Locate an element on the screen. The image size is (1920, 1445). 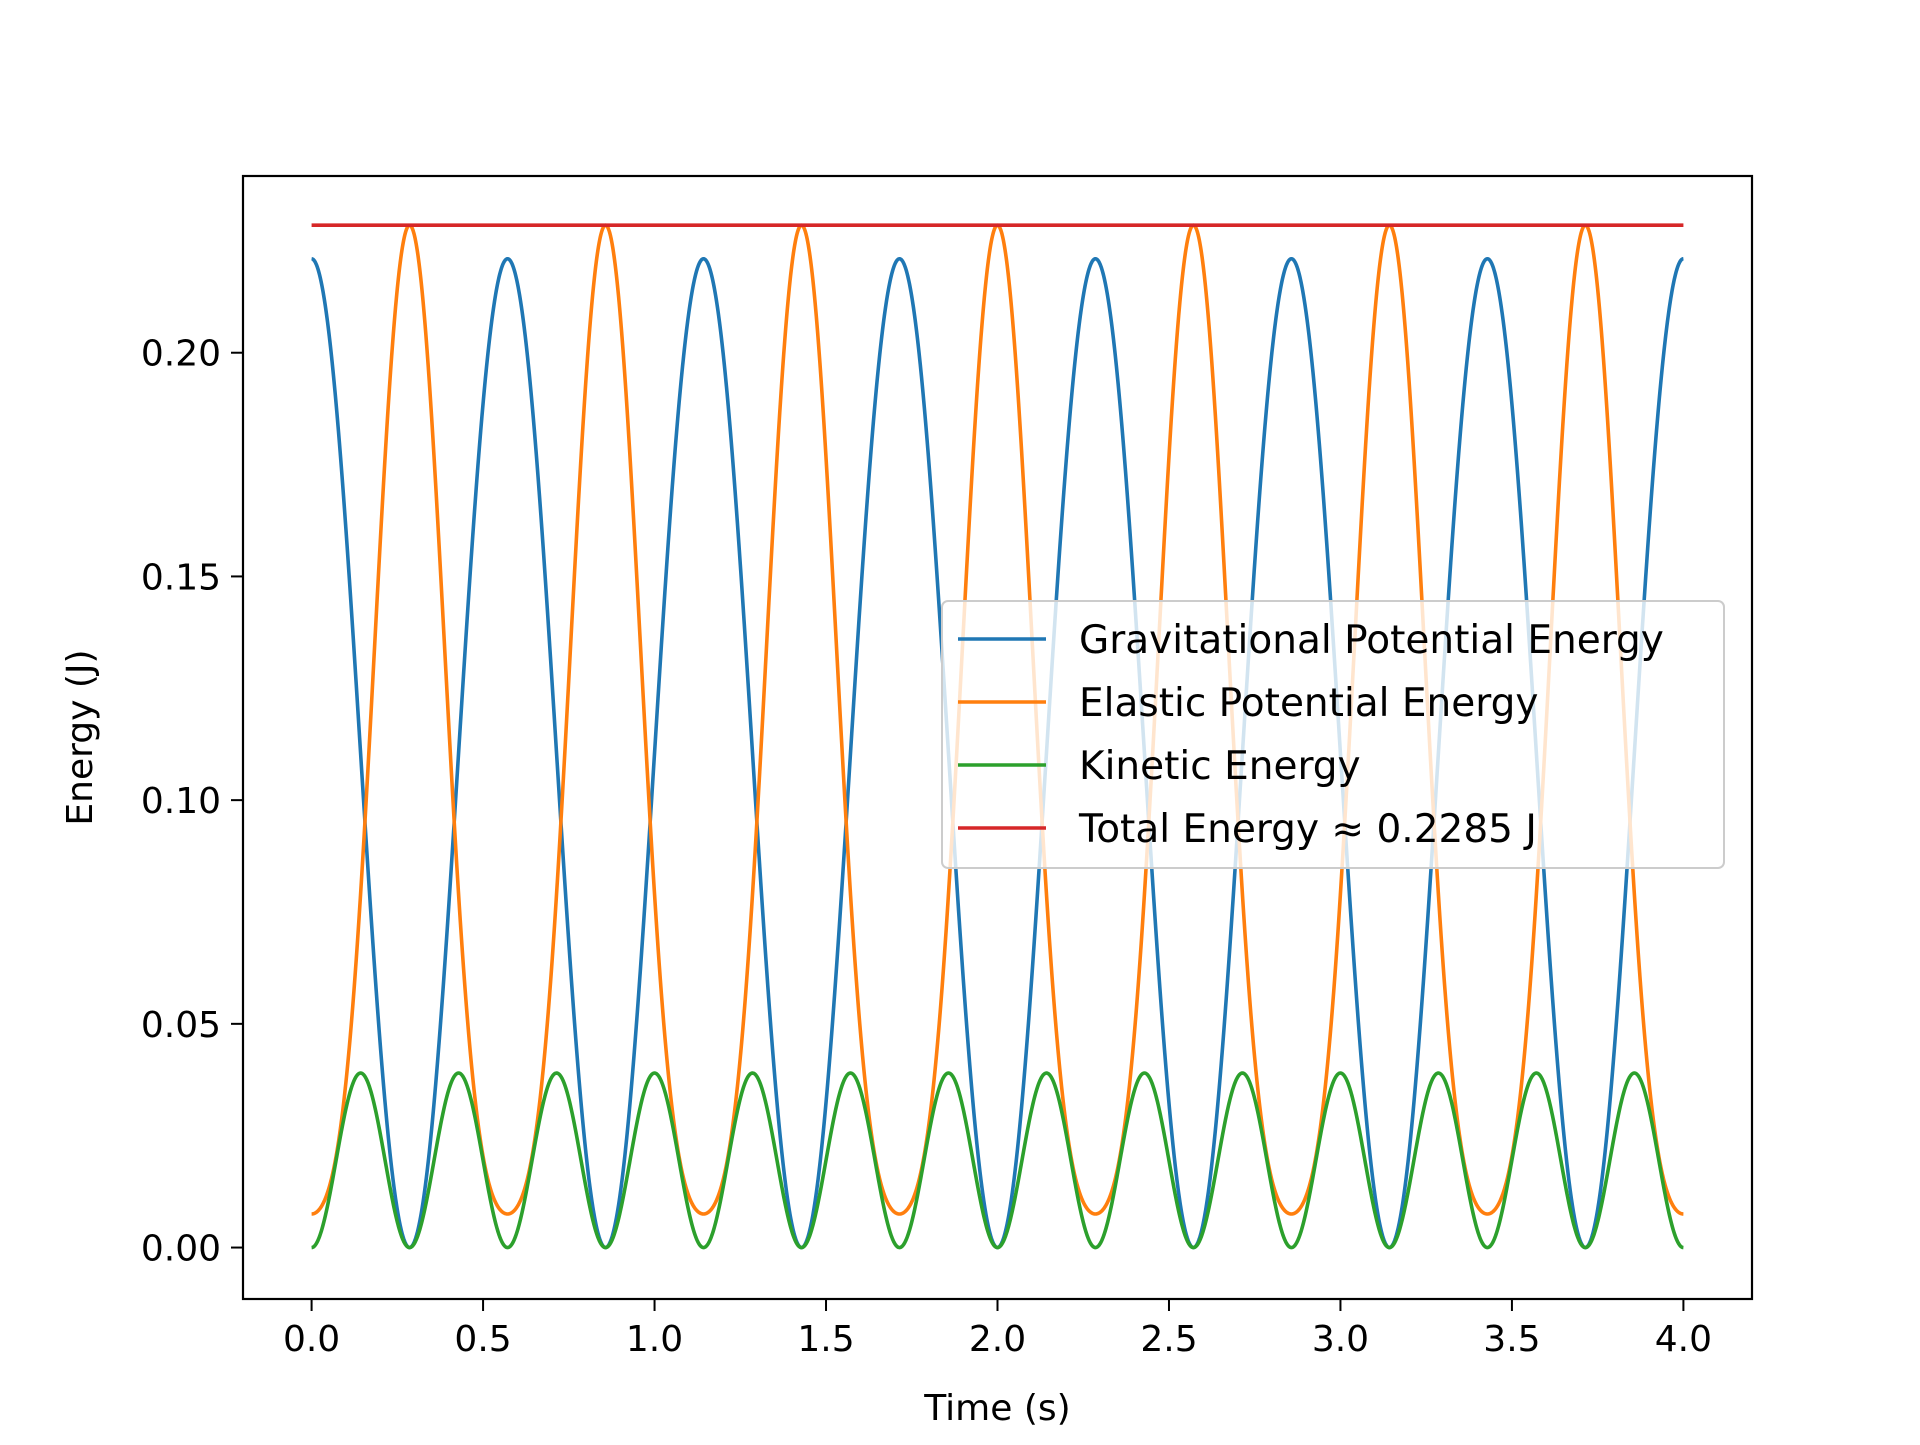
x-axis-ticks: 0.0 0.5 1.0 1.5 2.0 2.5 3.0 3.5 4.0 is located at coordinates (997, 1329).